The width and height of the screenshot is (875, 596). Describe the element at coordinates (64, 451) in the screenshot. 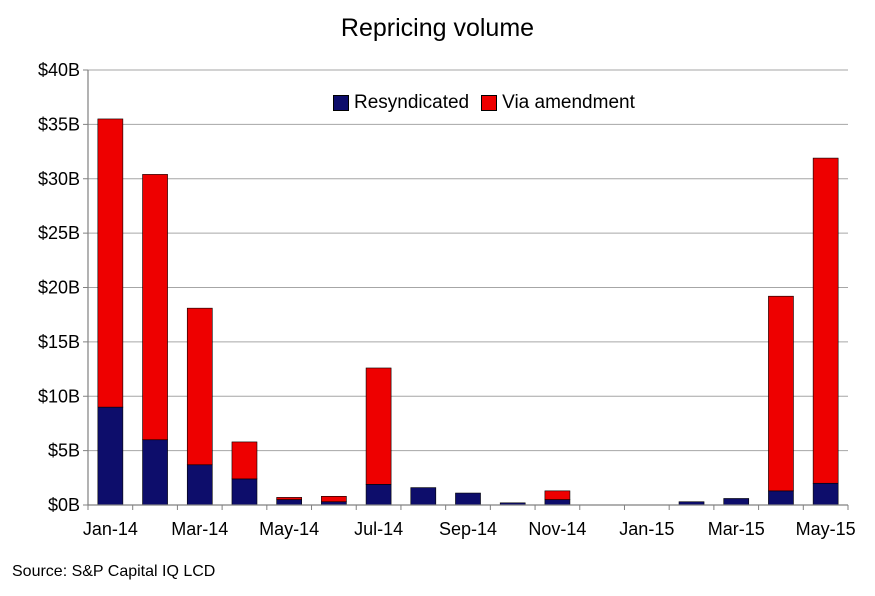

I see `y-tick-label: $5B` at that location.